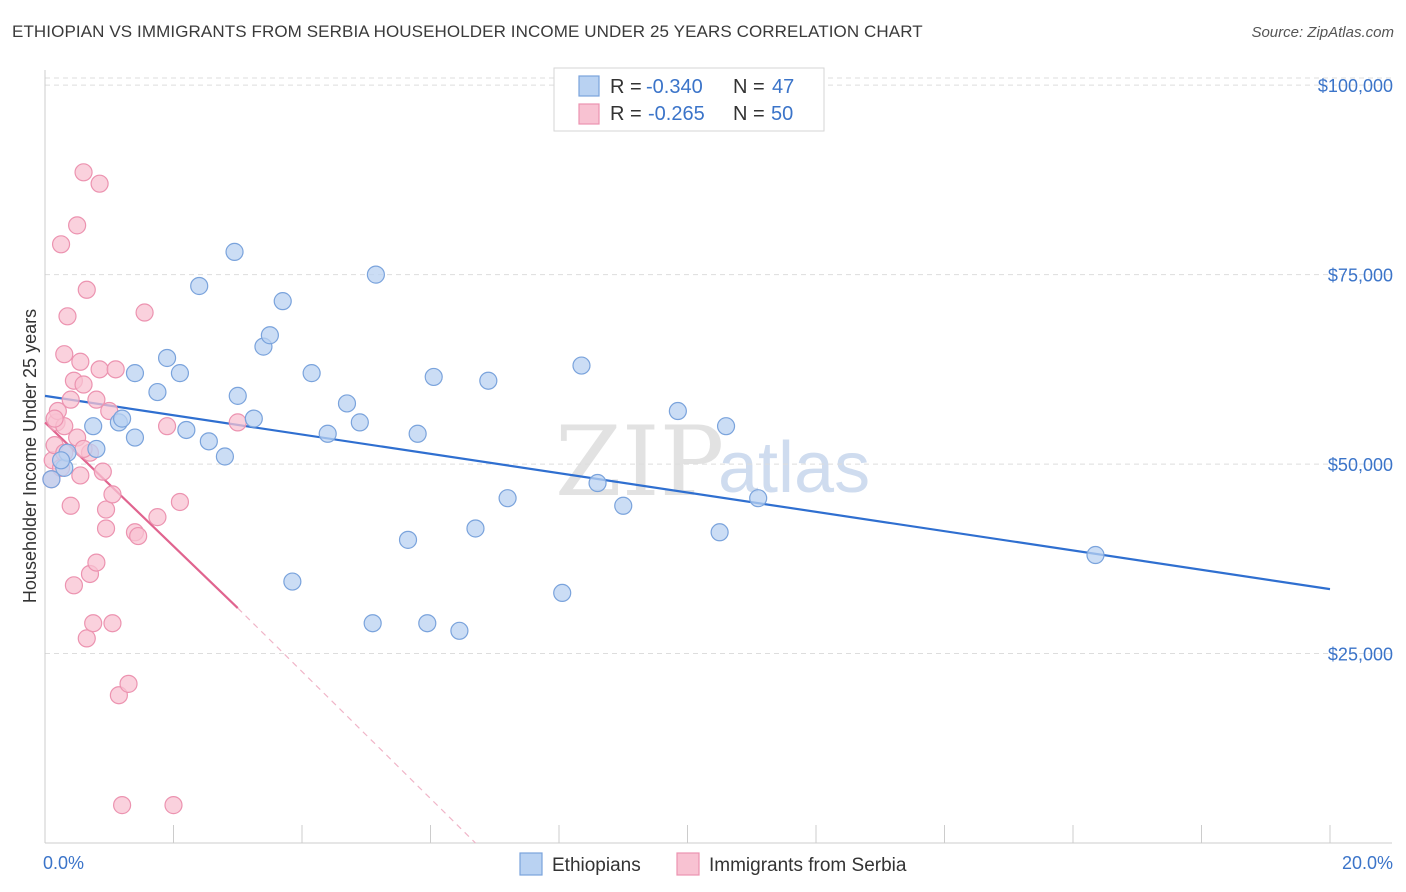 The width and height of the screenshot is (1406, 892). What do you see at coordinates (1360, 276) in the screenshot?
I see `y-tick-label: $75,000` at bounding box center [1360, 276].